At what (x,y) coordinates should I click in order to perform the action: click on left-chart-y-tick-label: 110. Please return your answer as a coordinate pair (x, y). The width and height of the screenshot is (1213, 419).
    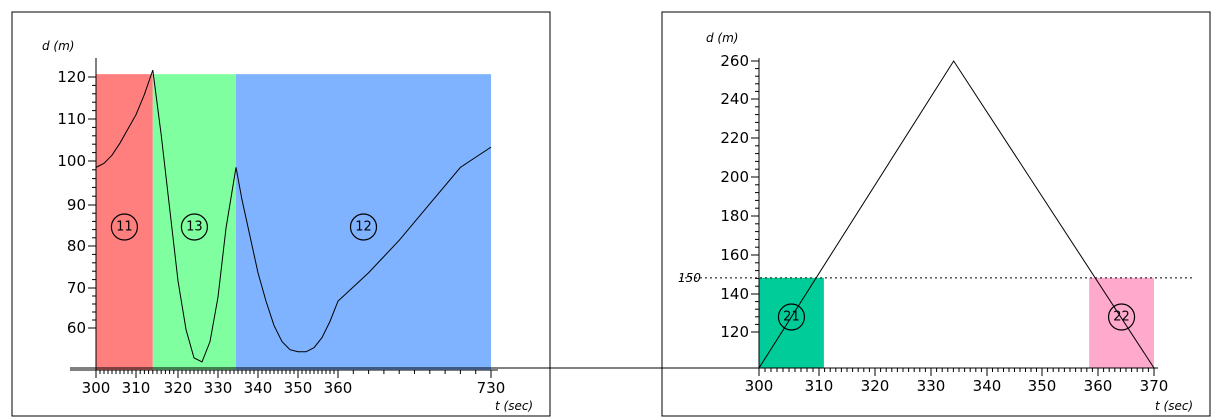
    Looking at the image, I should click on (71, 119).